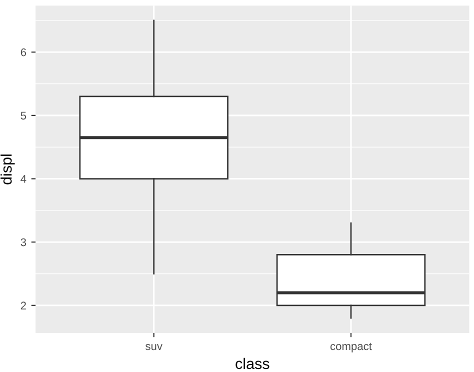  Describe the element at coordinates (23, 116) in the screenshot. I see `y-tick-label: 5` at that location.